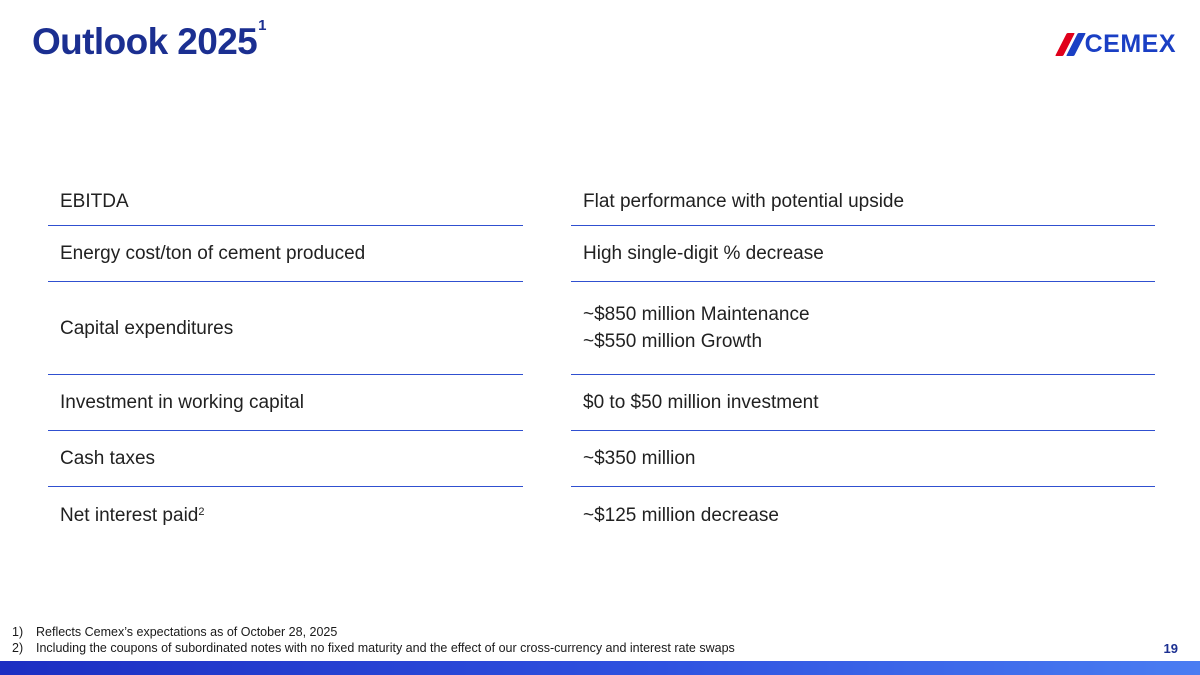  I want to click on page-number: 19, so click(1170, 648).